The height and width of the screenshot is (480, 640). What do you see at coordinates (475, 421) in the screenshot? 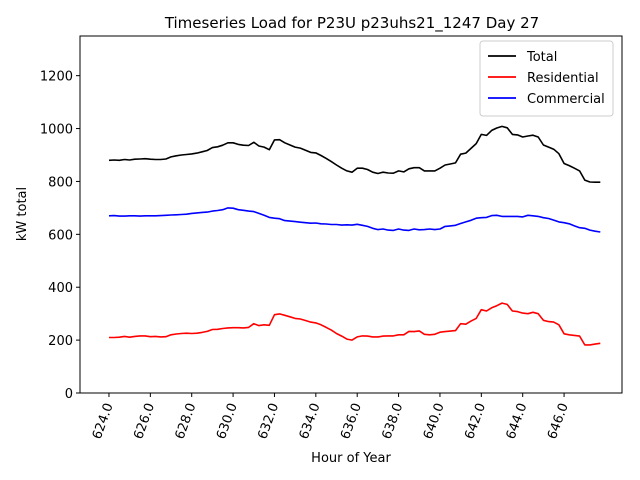
I see `x-tick-label: 642.0` at bounding box center [475, 421].